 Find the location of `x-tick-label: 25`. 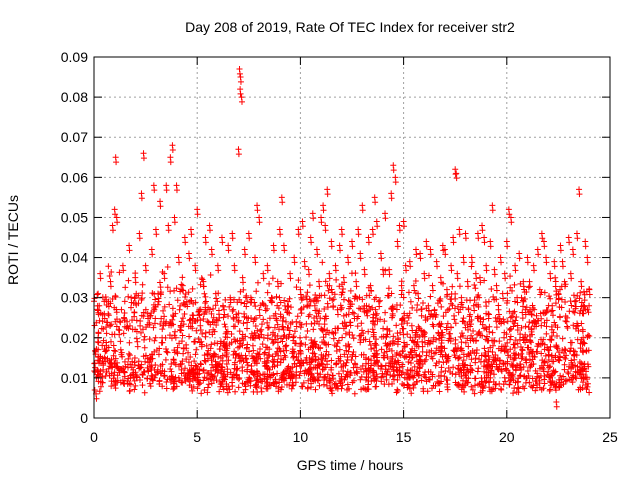

x-tick-label: 25 is located at coordinates (610, 437).